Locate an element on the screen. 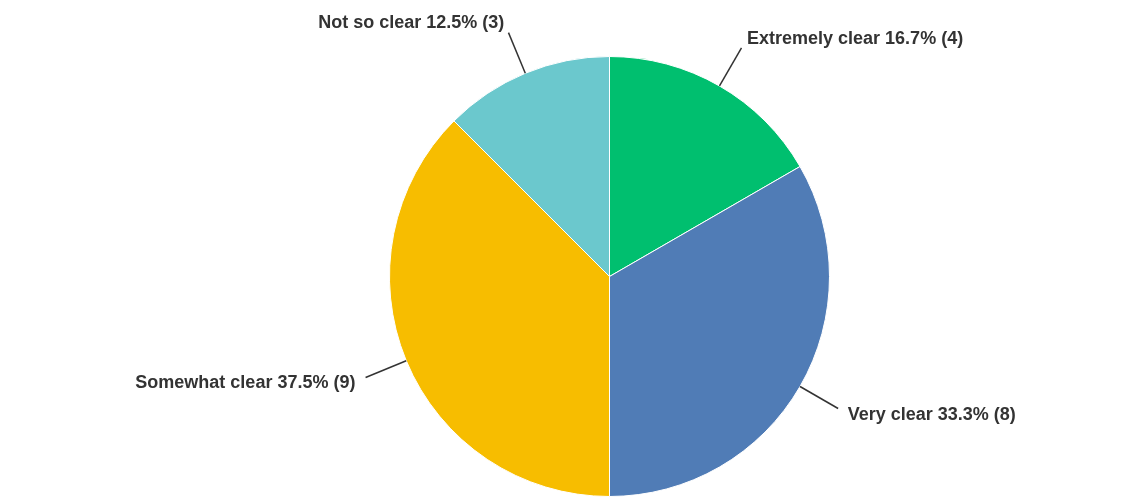  slice-label: Not so clear 12.5% (3) is located at coordinates (411, 22).